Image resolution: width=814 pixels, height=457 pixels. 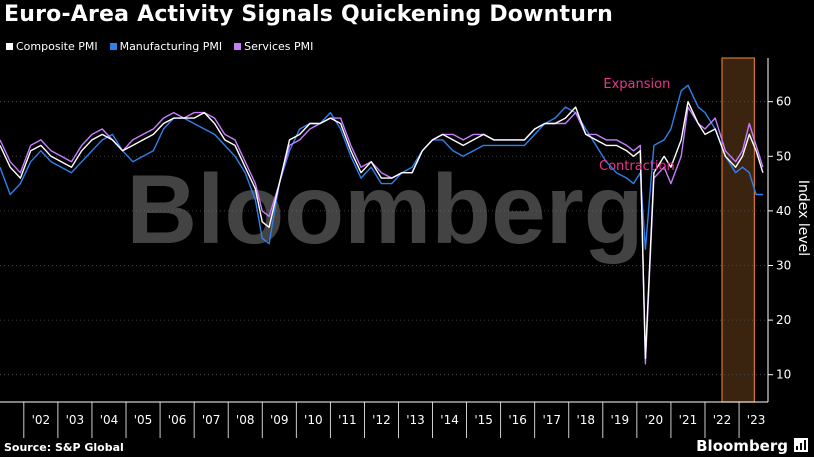 I want to click on legend-label-manufacturing: Manufacturing PMI, so click(x=171, y=46).